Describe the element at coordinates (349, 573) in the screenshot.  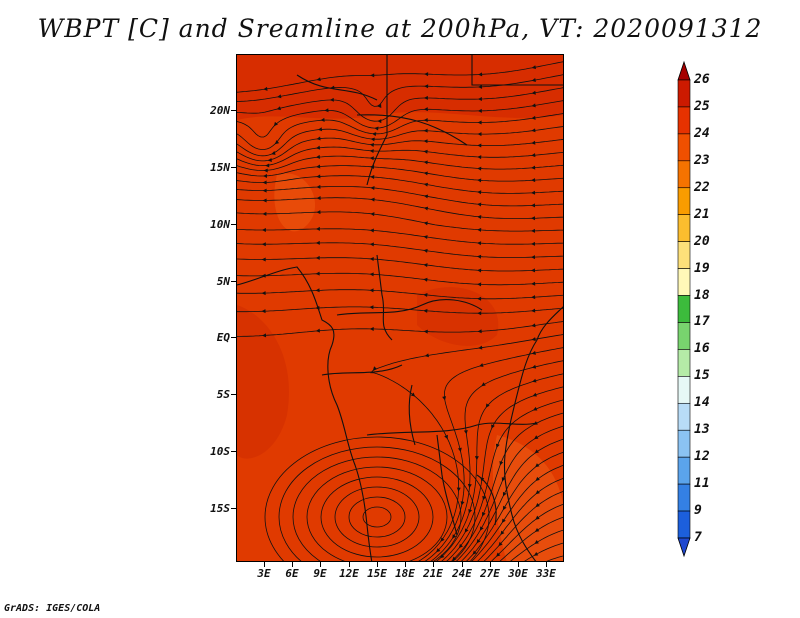
I see `lon-label: 12E` at that location.